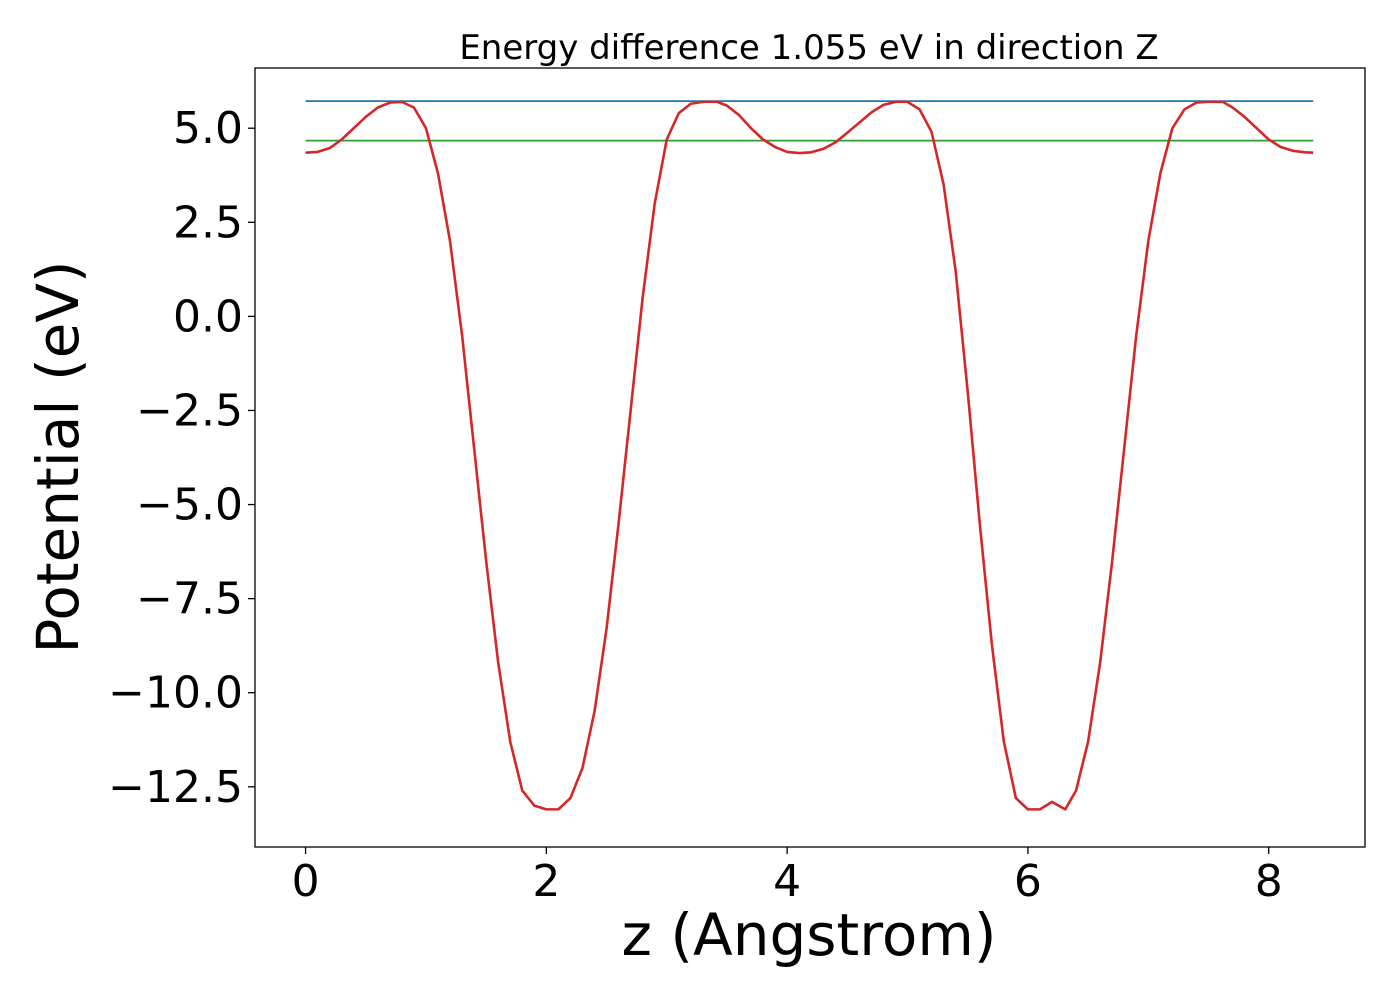  What do you see at coordinates (58, 456) in the screenshot?
I see `y-axis-label: Potential (eV)` at bounding box center [58, 456].